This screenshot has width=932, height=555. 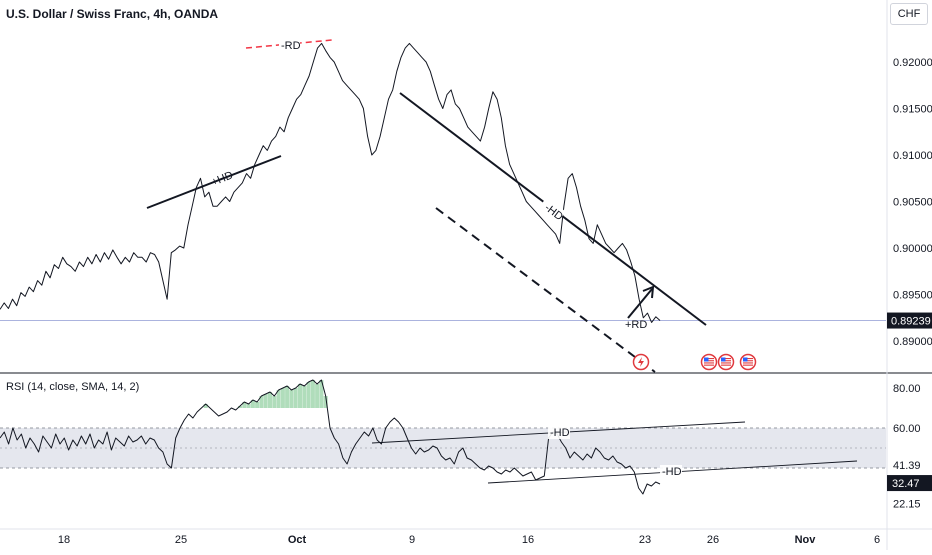 I want to click on rsi-last-tag, so click(x=909, y=483).